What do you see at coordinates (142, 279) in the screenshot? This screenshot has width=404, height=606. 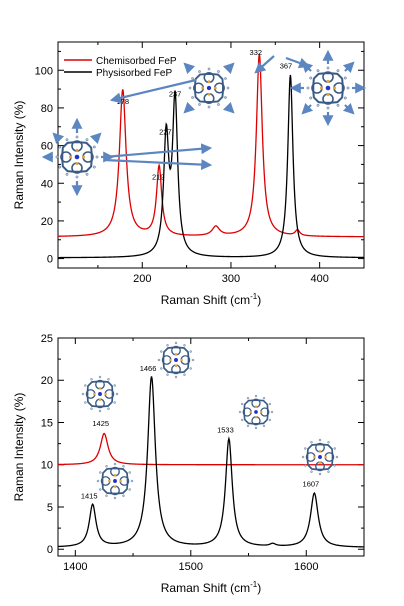 I see `x-tick-label: 200` at bounding box center [142, 279].